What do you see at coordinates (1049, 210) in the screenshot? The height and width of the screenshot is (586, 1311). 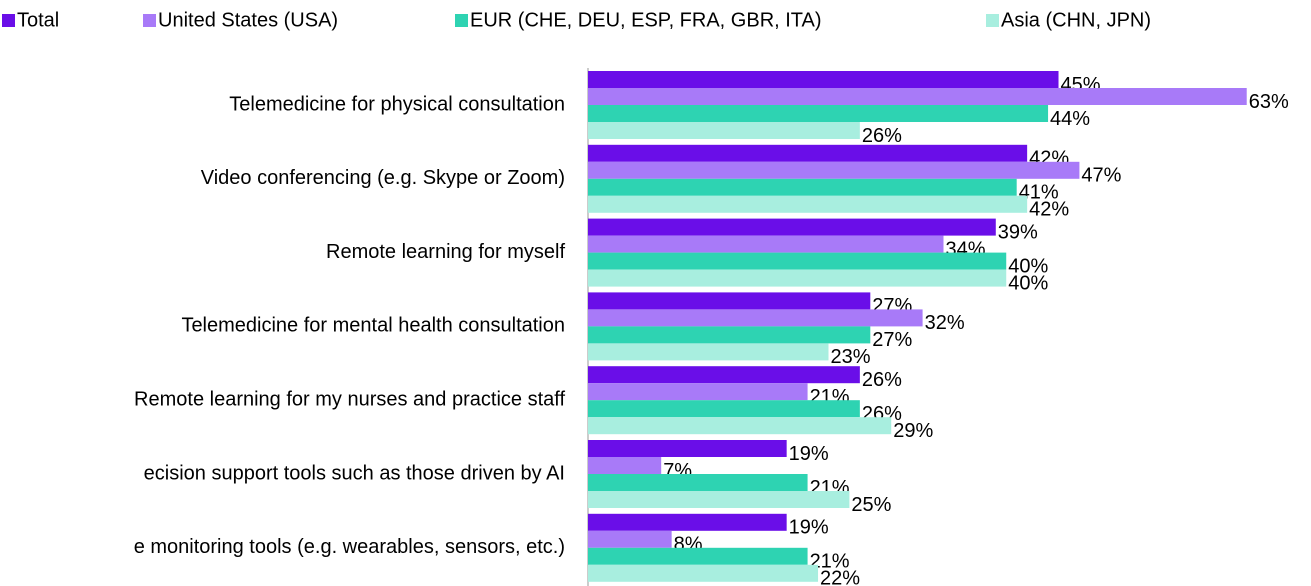 I see `data-label: 42%` at bounding box center [1049, 210].